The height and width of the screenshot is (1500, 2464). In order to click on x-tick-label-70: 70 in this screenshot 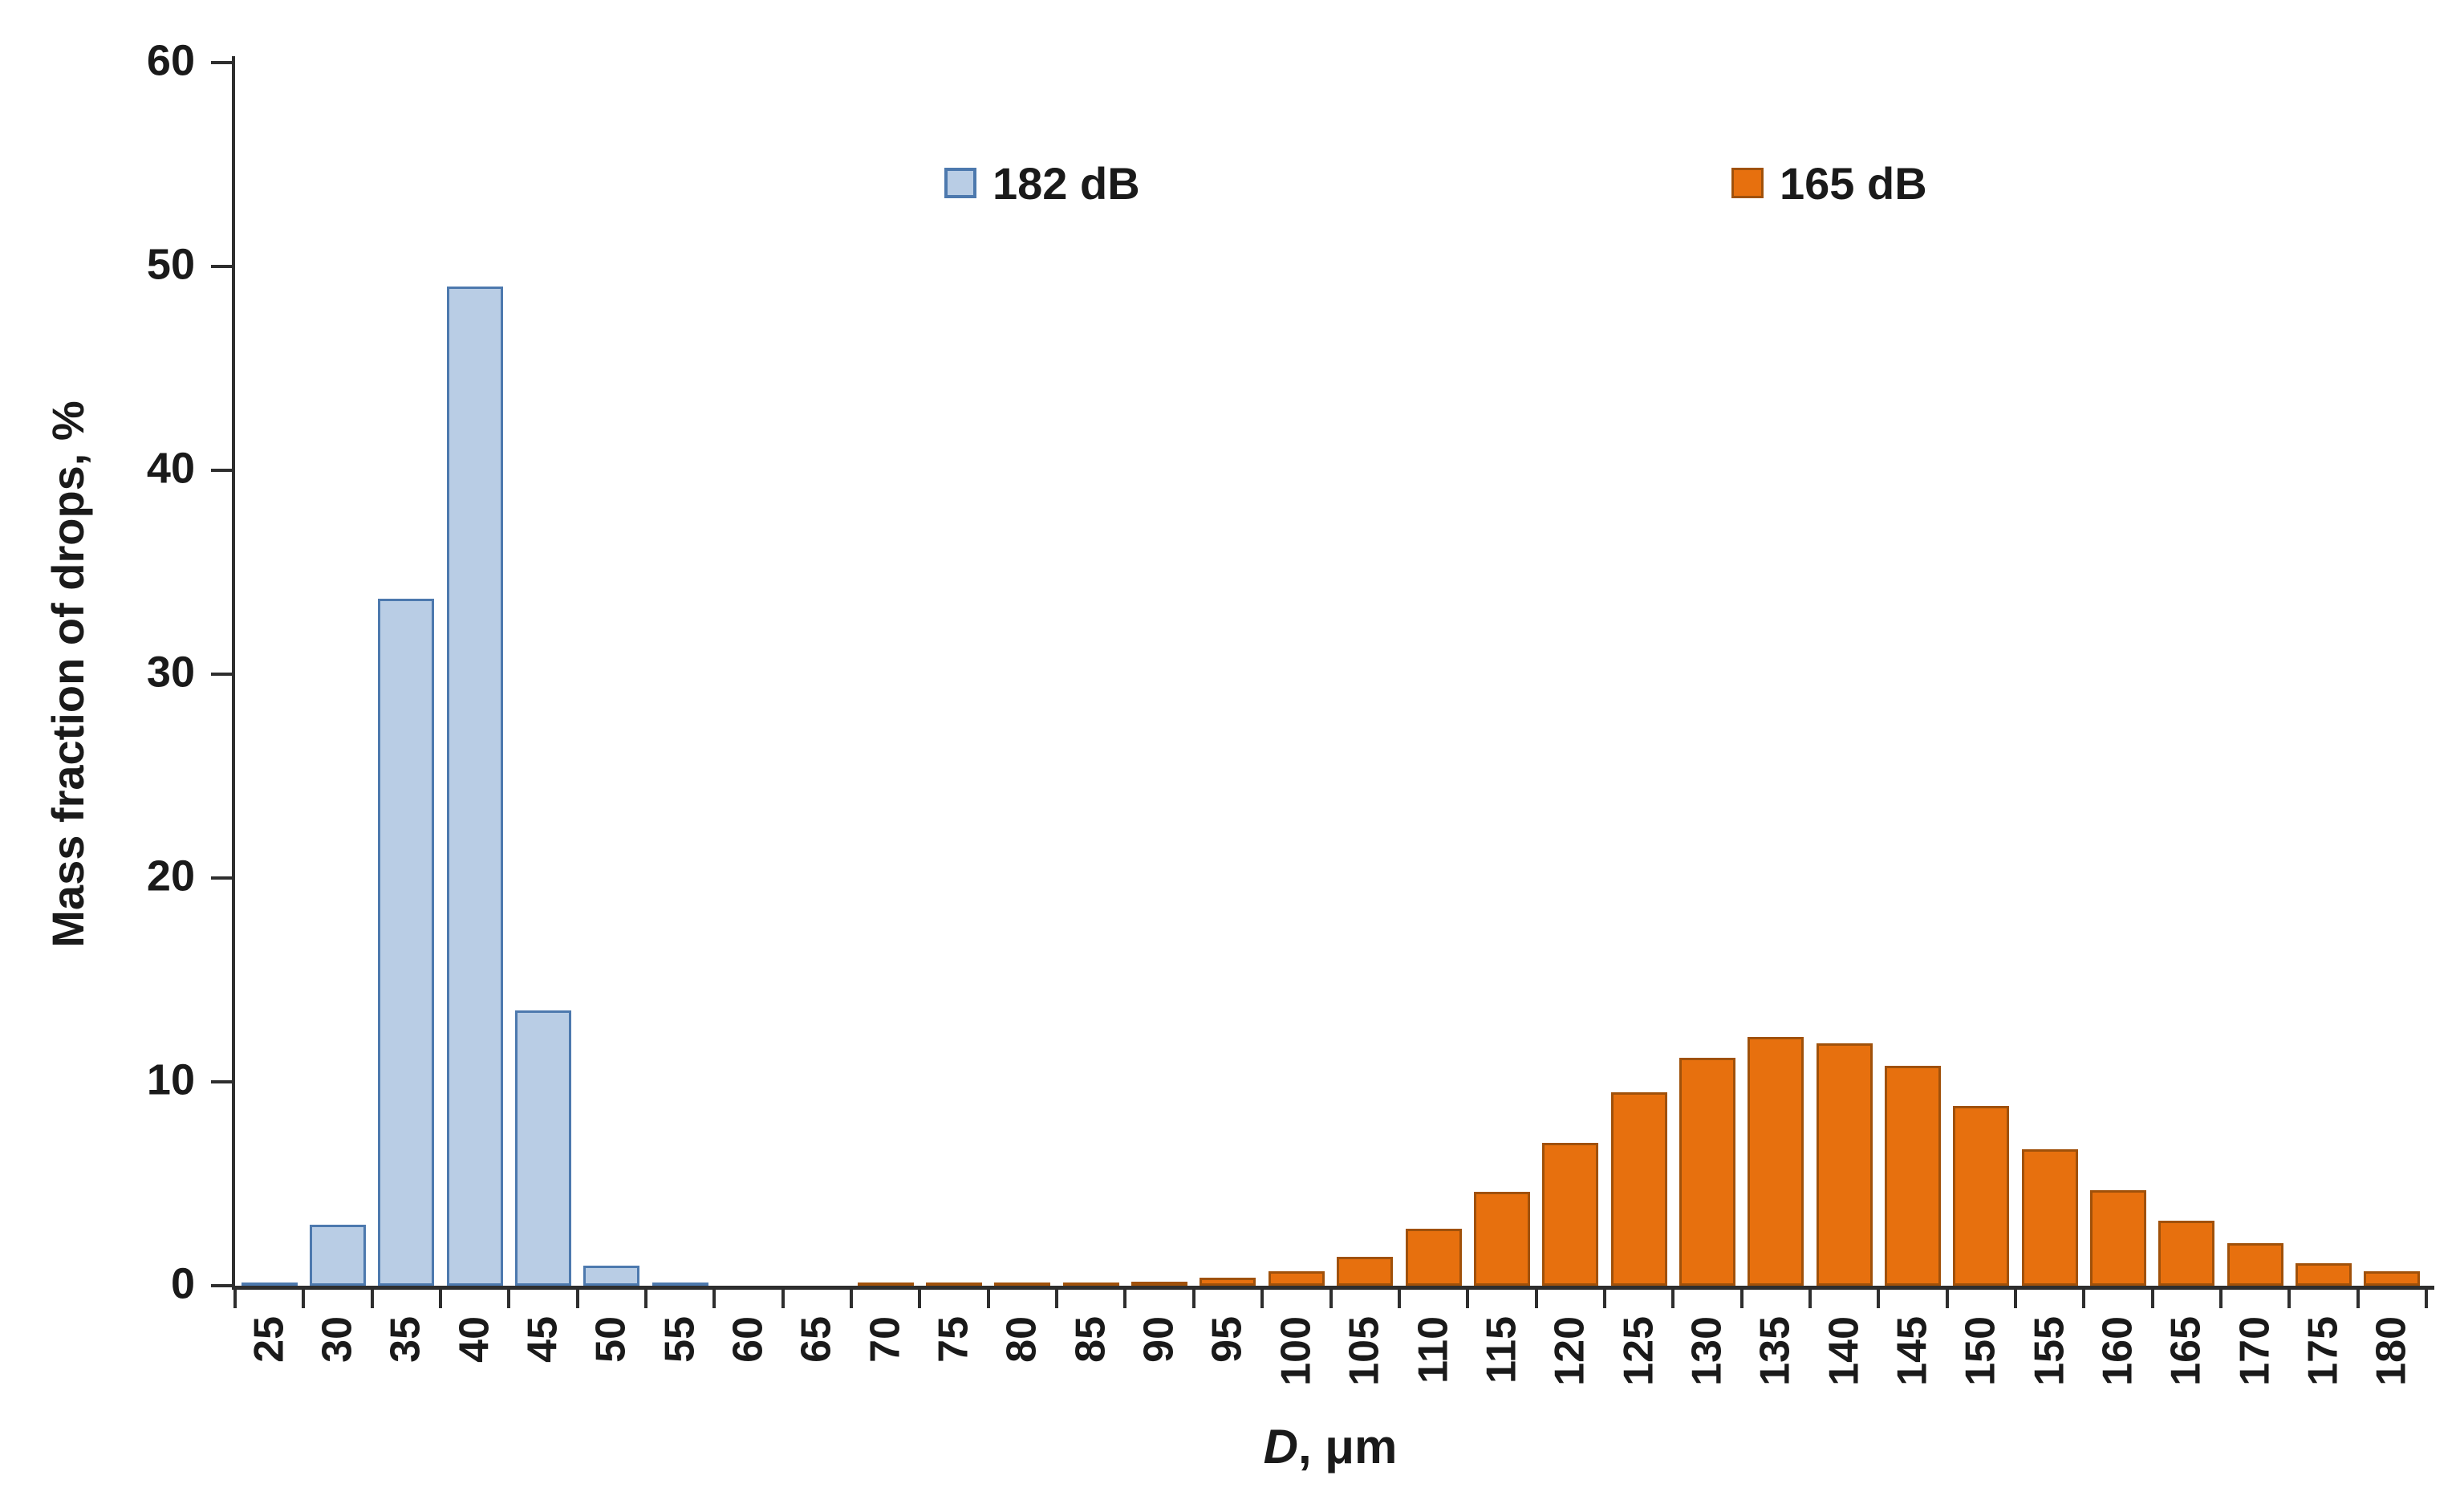, I will do `click(885, 1339)`.